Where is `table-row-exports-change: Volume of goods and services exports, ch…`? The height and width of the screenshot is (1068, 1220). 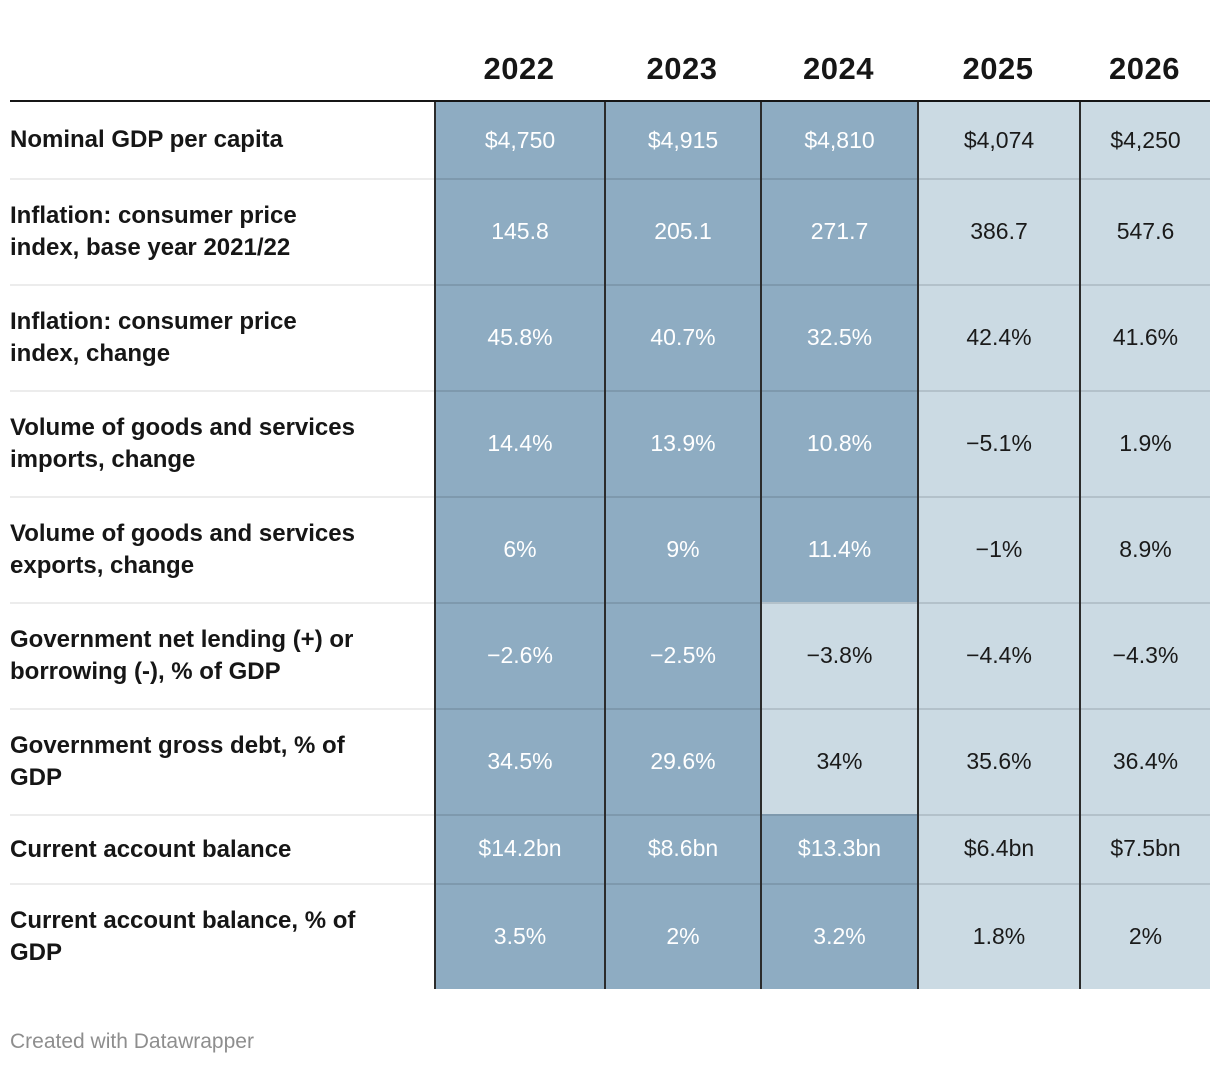
table-row-exports-change: Volume of goods and services exports, ch… is located at coordinates (610, 549).